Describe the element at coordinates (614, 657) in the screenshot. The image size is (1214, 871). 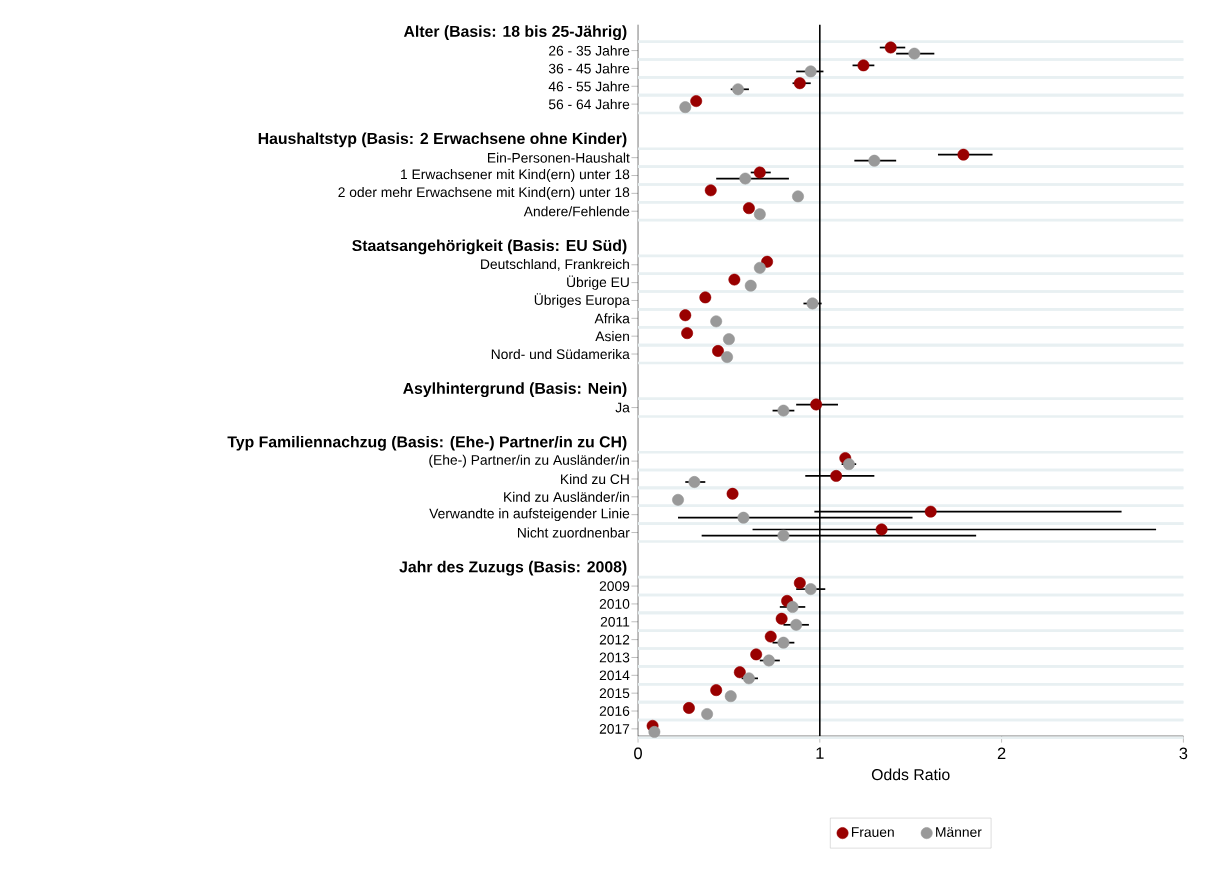
I see `y-tick-label: 2013` at that location.